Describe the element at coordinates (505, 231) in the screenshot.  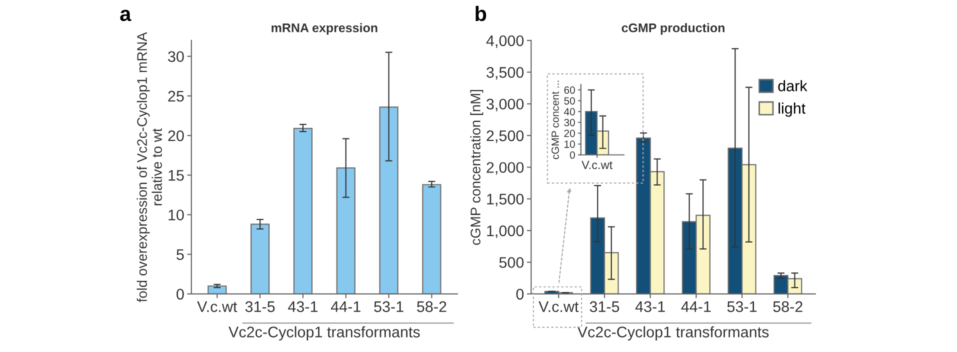
I see `y-tick-label: 1,000` at that location.